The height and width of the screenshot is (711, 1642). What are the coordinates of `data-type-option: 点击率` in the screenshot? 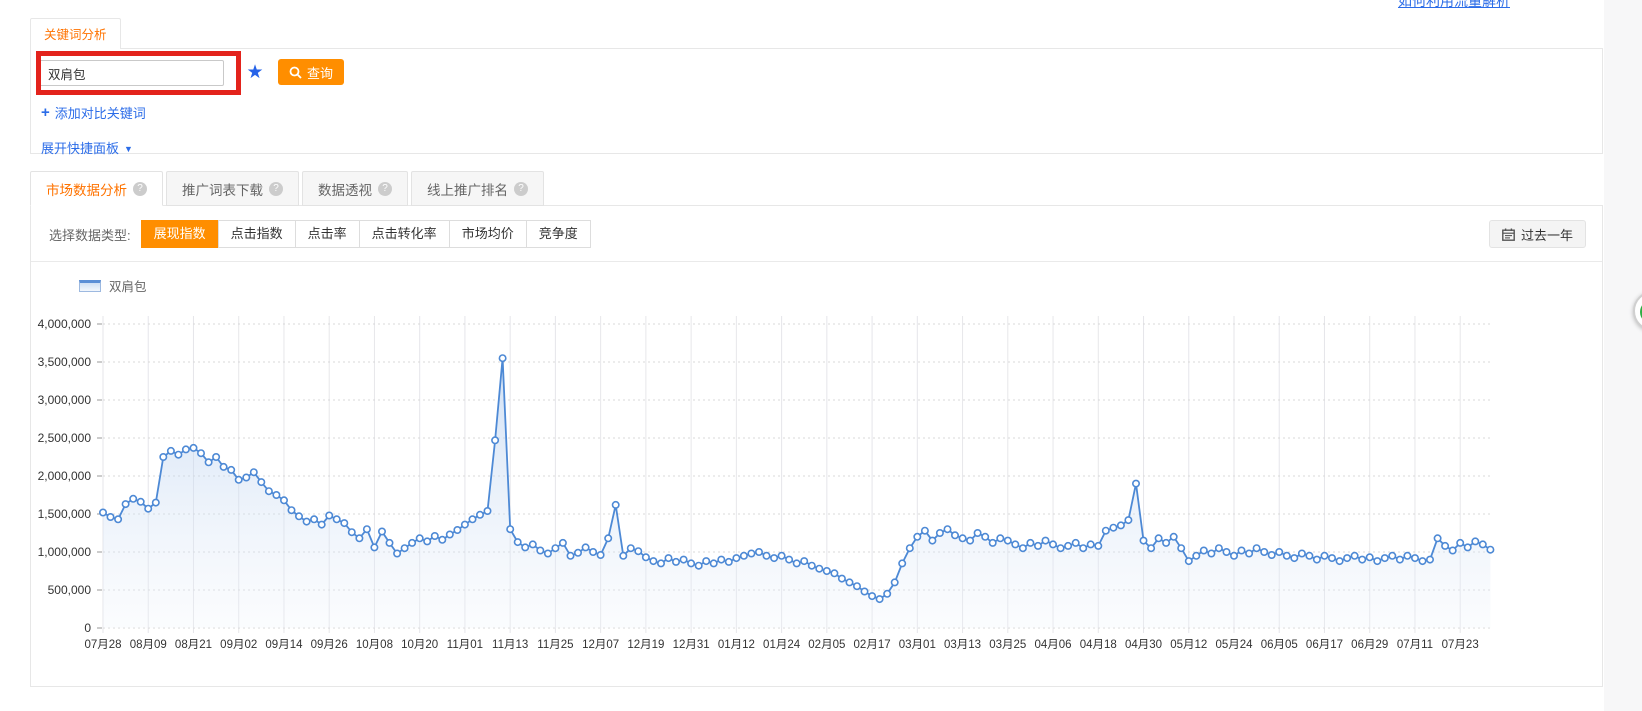 It's located at (327, 234).